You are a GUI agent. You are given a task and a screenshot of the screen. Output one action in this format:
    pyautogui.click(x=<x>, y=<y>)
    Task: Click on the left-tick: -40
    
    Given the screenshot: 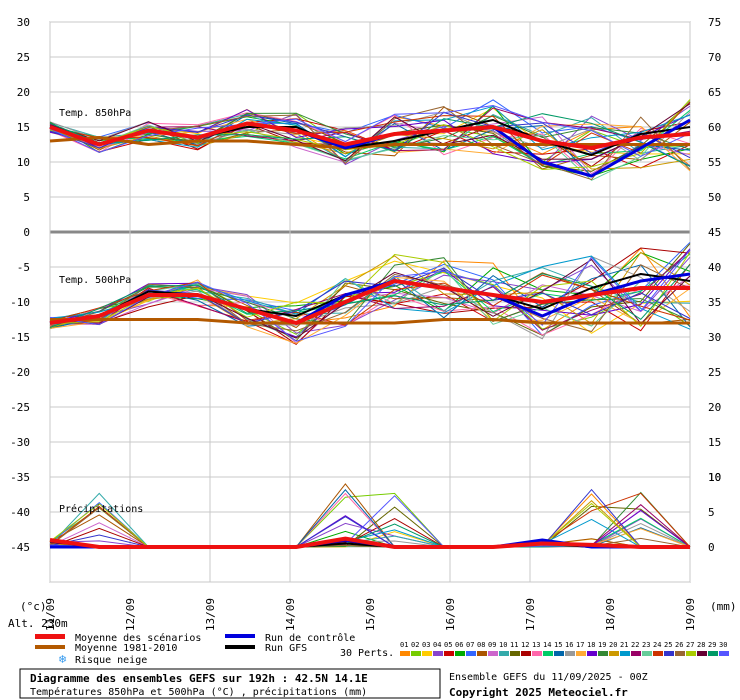 What is the action you would take?
    pyautogui.click(x=20, y=512)
    